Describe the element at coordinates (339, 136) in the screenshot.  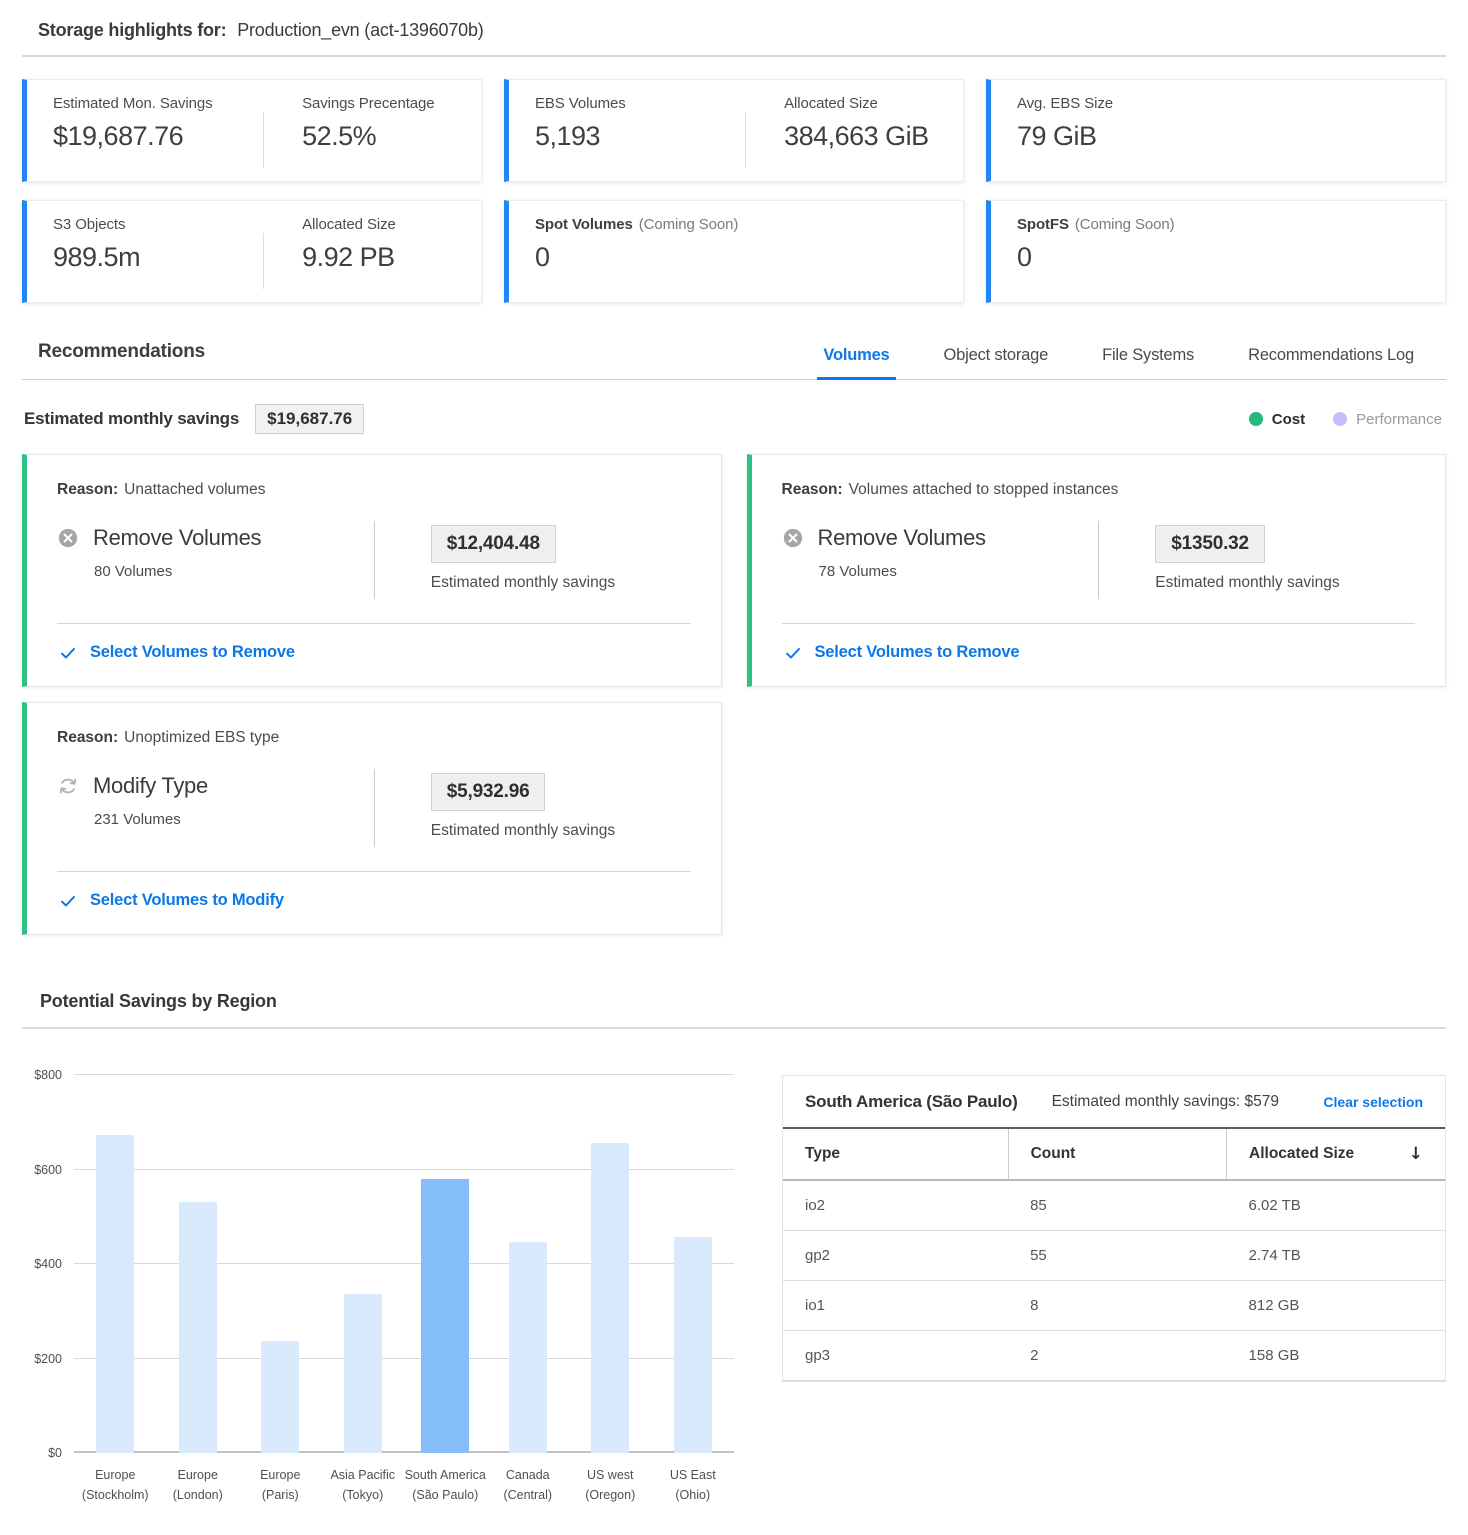
I see `kpi-value: 52.5%` at that location.